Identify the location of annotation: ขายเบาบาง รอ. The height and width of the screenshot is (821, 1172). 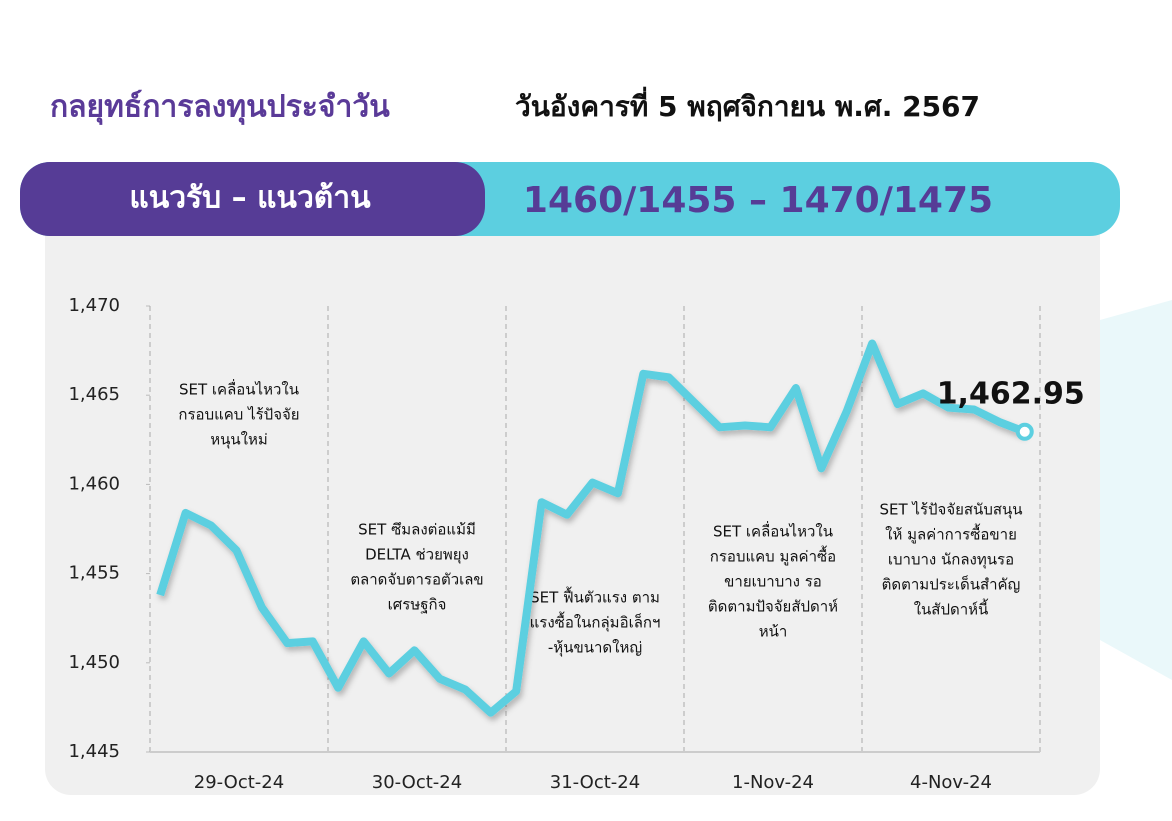
(773, 582).